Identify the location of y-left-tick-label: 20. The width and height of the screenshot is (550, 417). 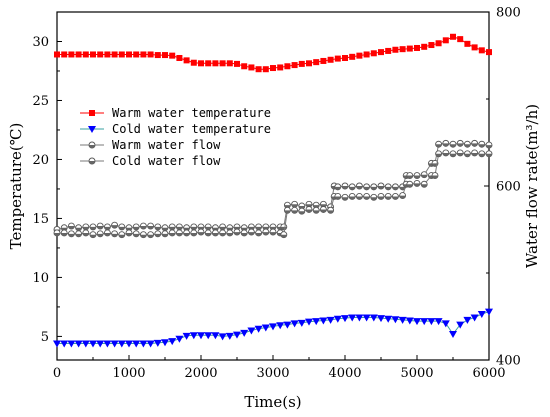
(40, 160).